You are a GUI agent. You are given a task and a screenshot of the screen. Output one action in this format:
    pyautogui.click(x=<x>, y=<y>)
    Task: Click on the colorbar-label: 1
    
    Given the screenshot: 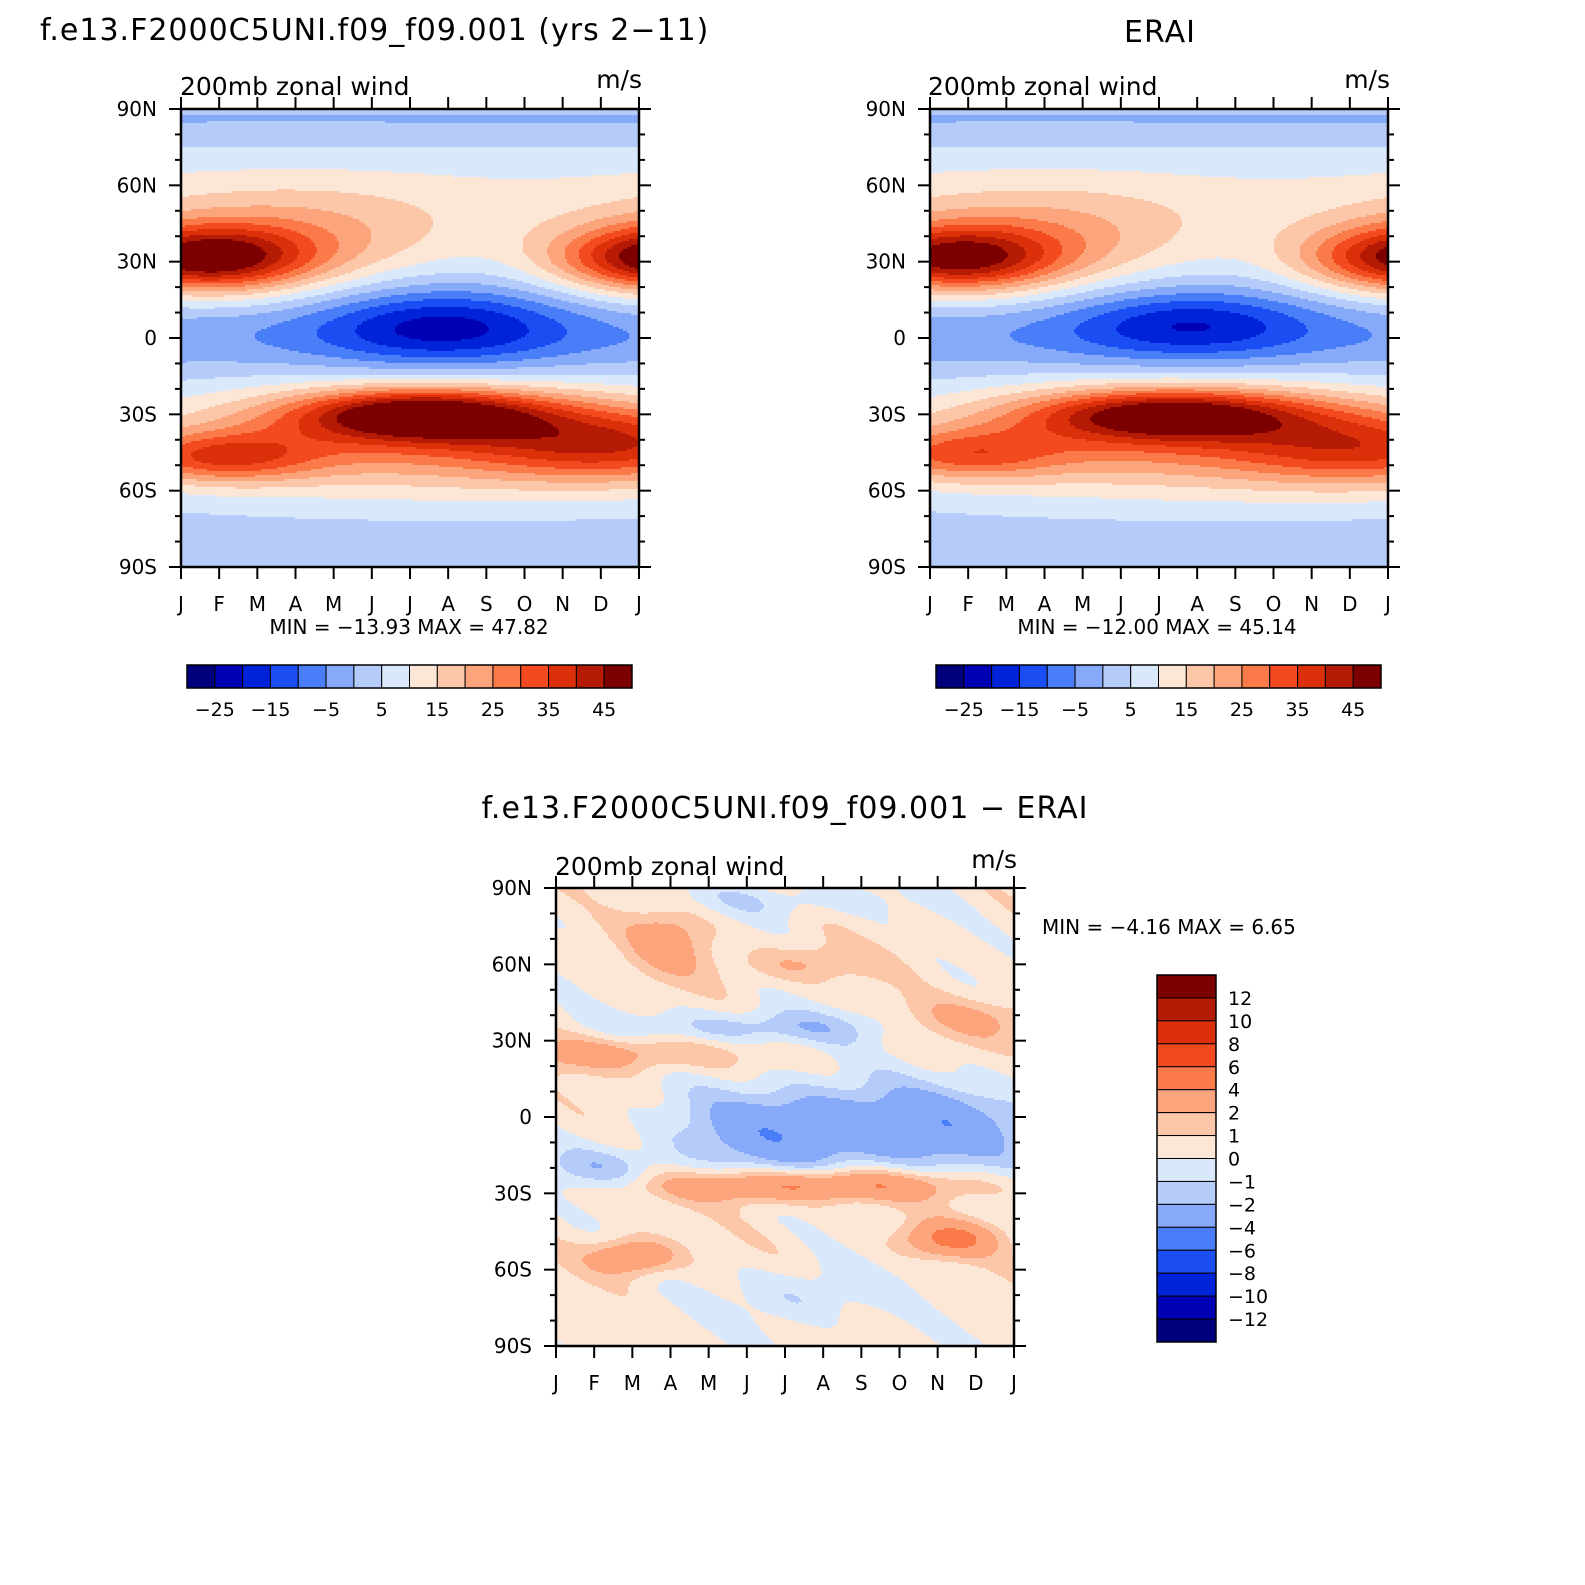 What is the action you would take?
    pyautogui.click(x=1234, y=1137)
    